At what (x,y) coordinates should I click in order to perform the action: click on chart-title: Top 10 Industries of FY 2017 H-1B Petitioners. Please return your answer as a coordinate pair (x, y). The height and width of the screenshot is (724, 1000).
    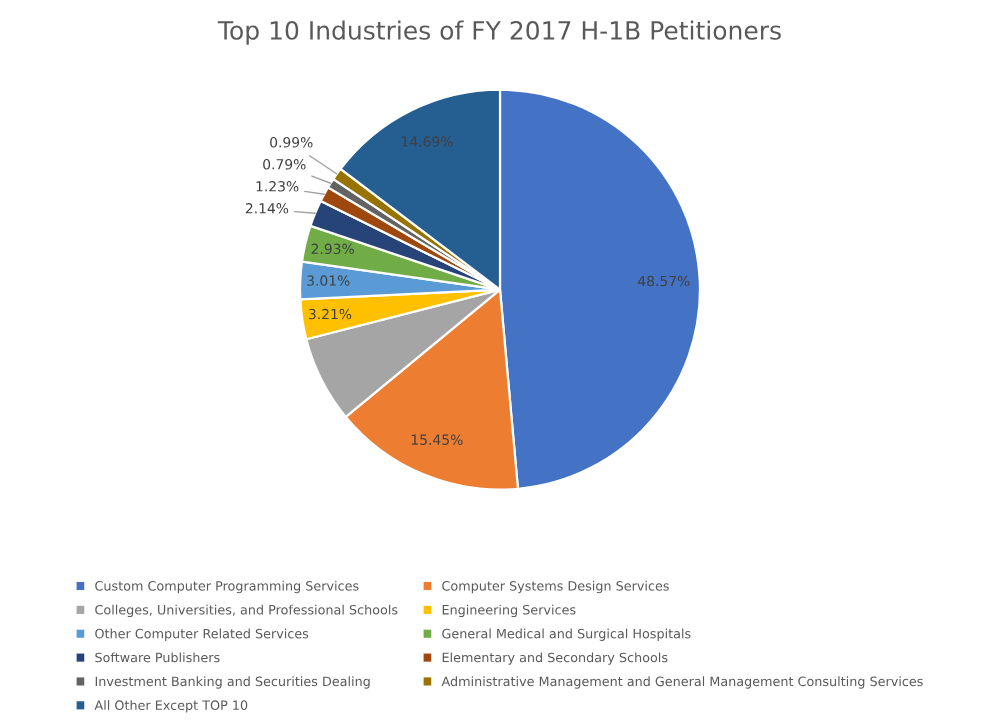
    Looking at the image, I should click on (499, 32).